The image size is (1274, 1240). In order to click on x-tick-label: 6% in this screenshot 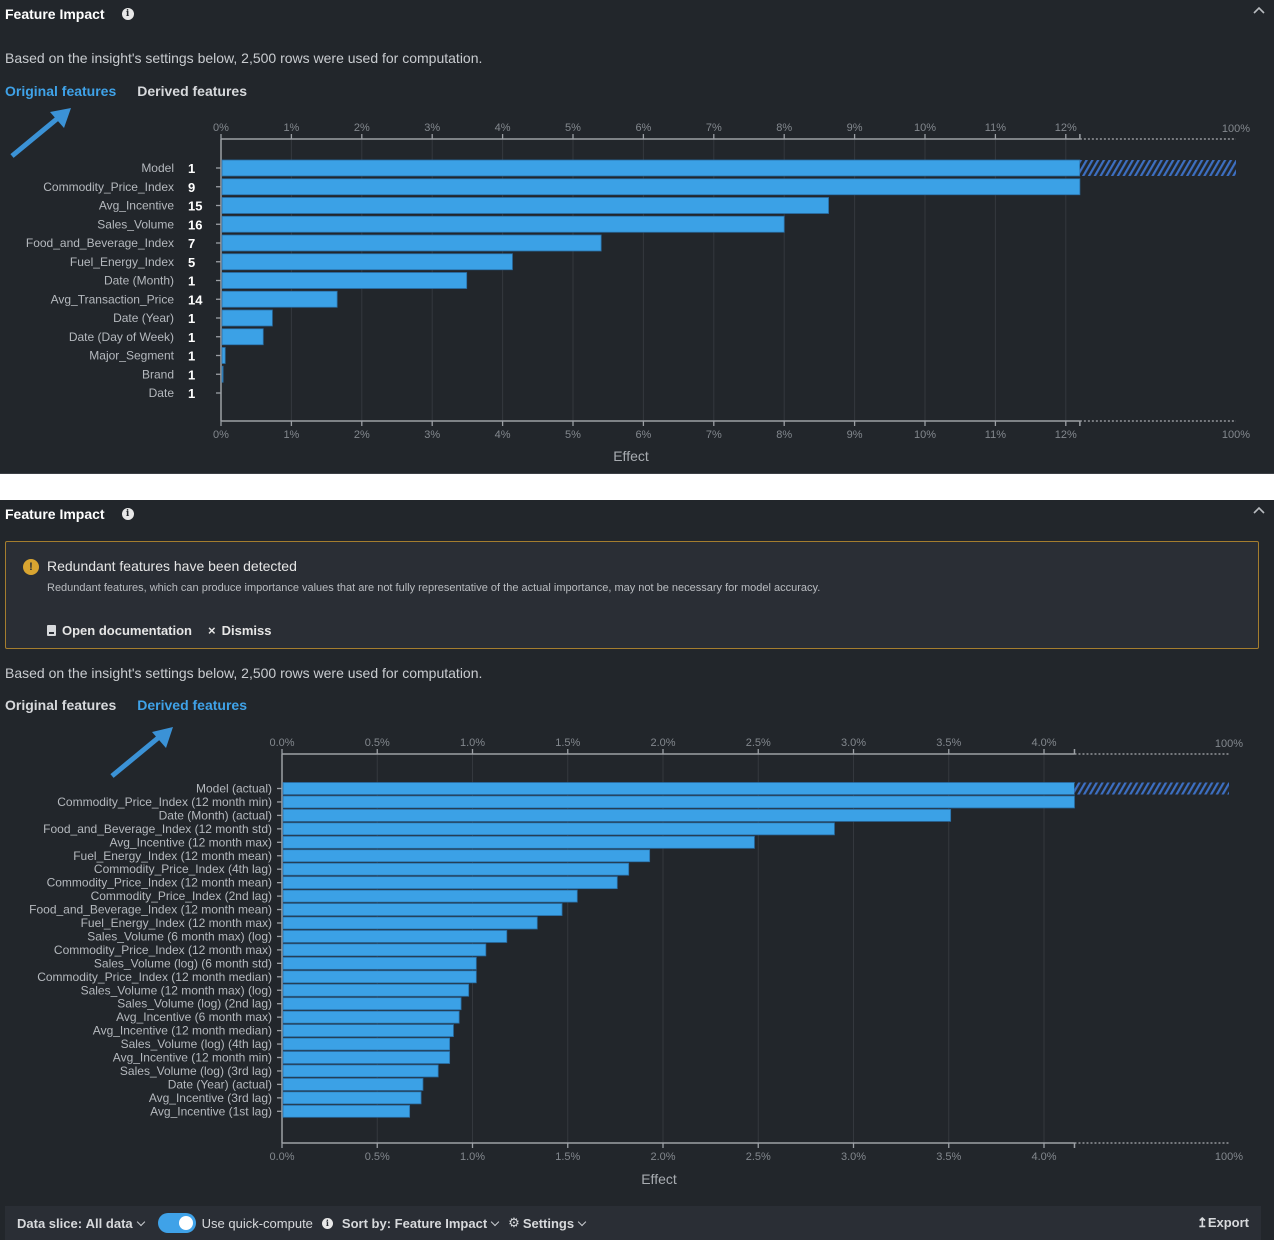, I will do `click(643, 435)`.